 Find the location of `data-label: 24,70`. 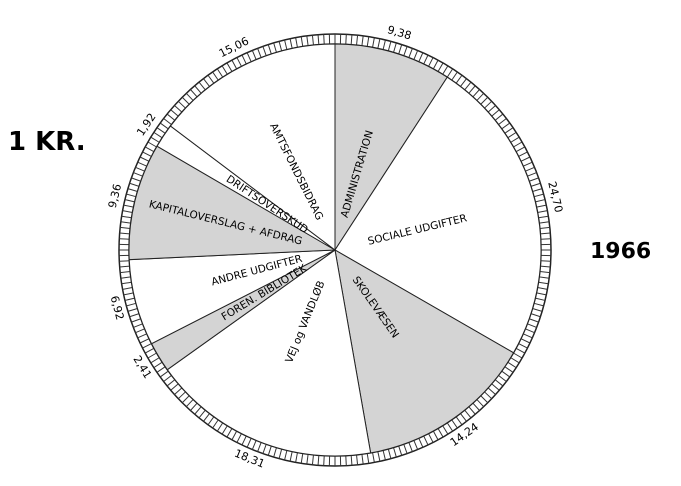

data-label: 24,70 is located at coordinates (555, 197).